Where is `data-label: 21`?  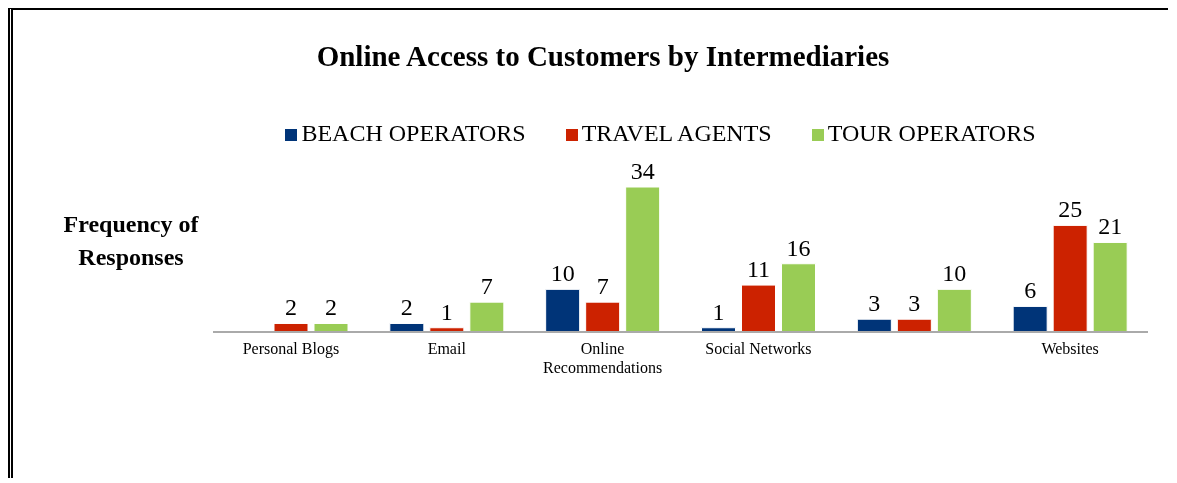
data-label: 21 is located at coordinates (1110, 226).